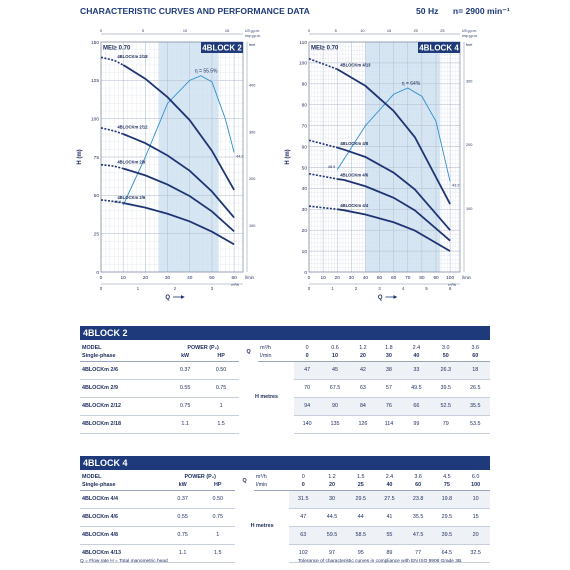  I want to click on m3h-value: 2.4, so click(389, 476).